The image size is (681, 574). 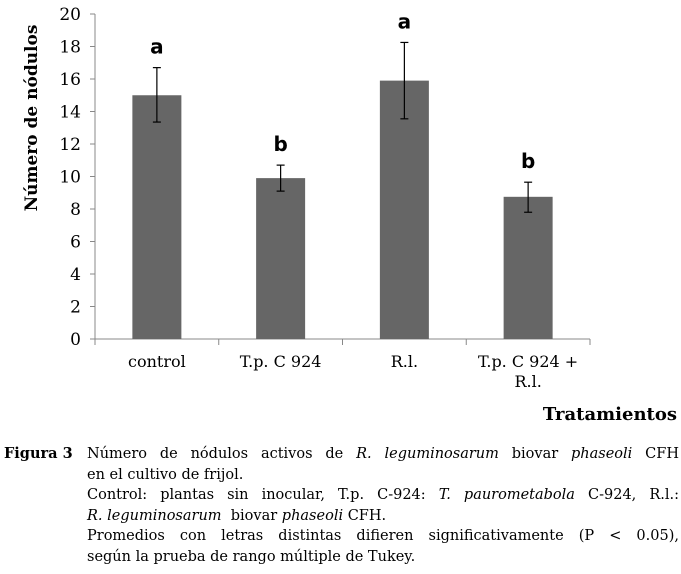 What do you see at coordinates (75, 243) in the screenshot?
I see `y-tick-label: 6` at bounding box center [75, 243].